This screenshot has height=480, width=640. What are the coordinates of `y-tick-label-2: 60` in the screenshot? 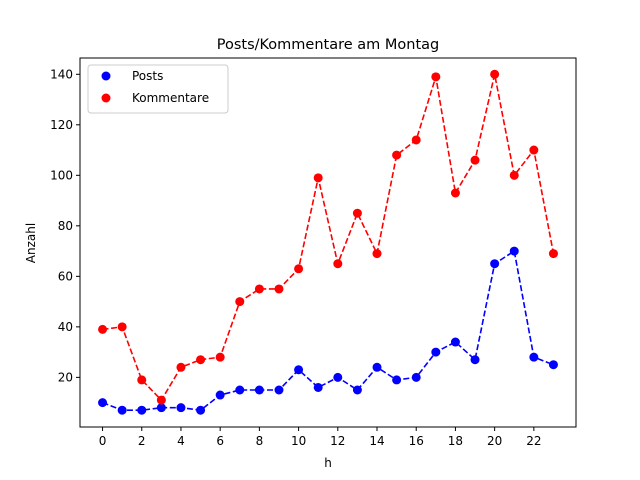 It's located at (65, 276).